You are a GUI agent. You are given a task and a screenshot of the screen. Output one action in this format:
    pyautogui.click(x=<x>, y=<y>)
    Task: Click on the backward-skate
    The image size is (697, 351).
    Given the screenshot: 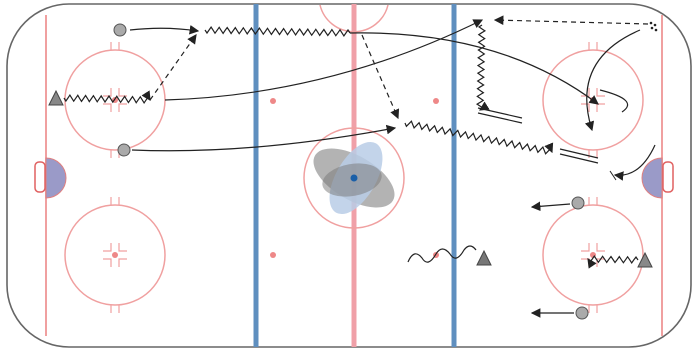 What is the action you would take?
    pyautogui.click(x=579, y=156)
    